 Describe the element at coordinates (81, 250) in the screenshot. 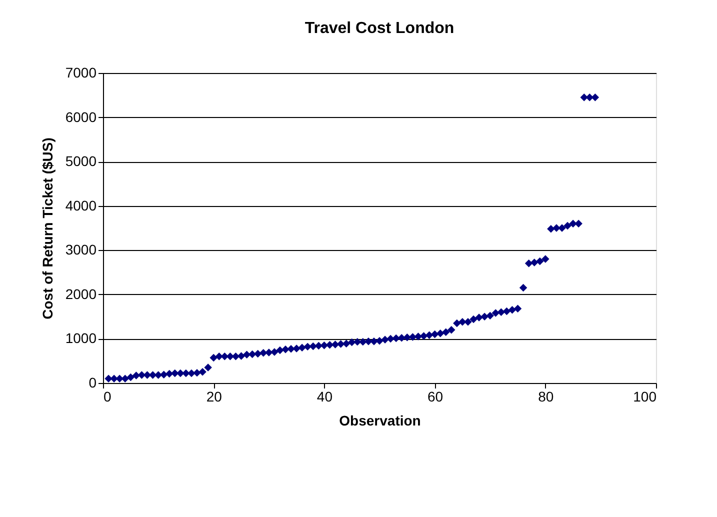

I see `y-tick-label: 3000` at that location.